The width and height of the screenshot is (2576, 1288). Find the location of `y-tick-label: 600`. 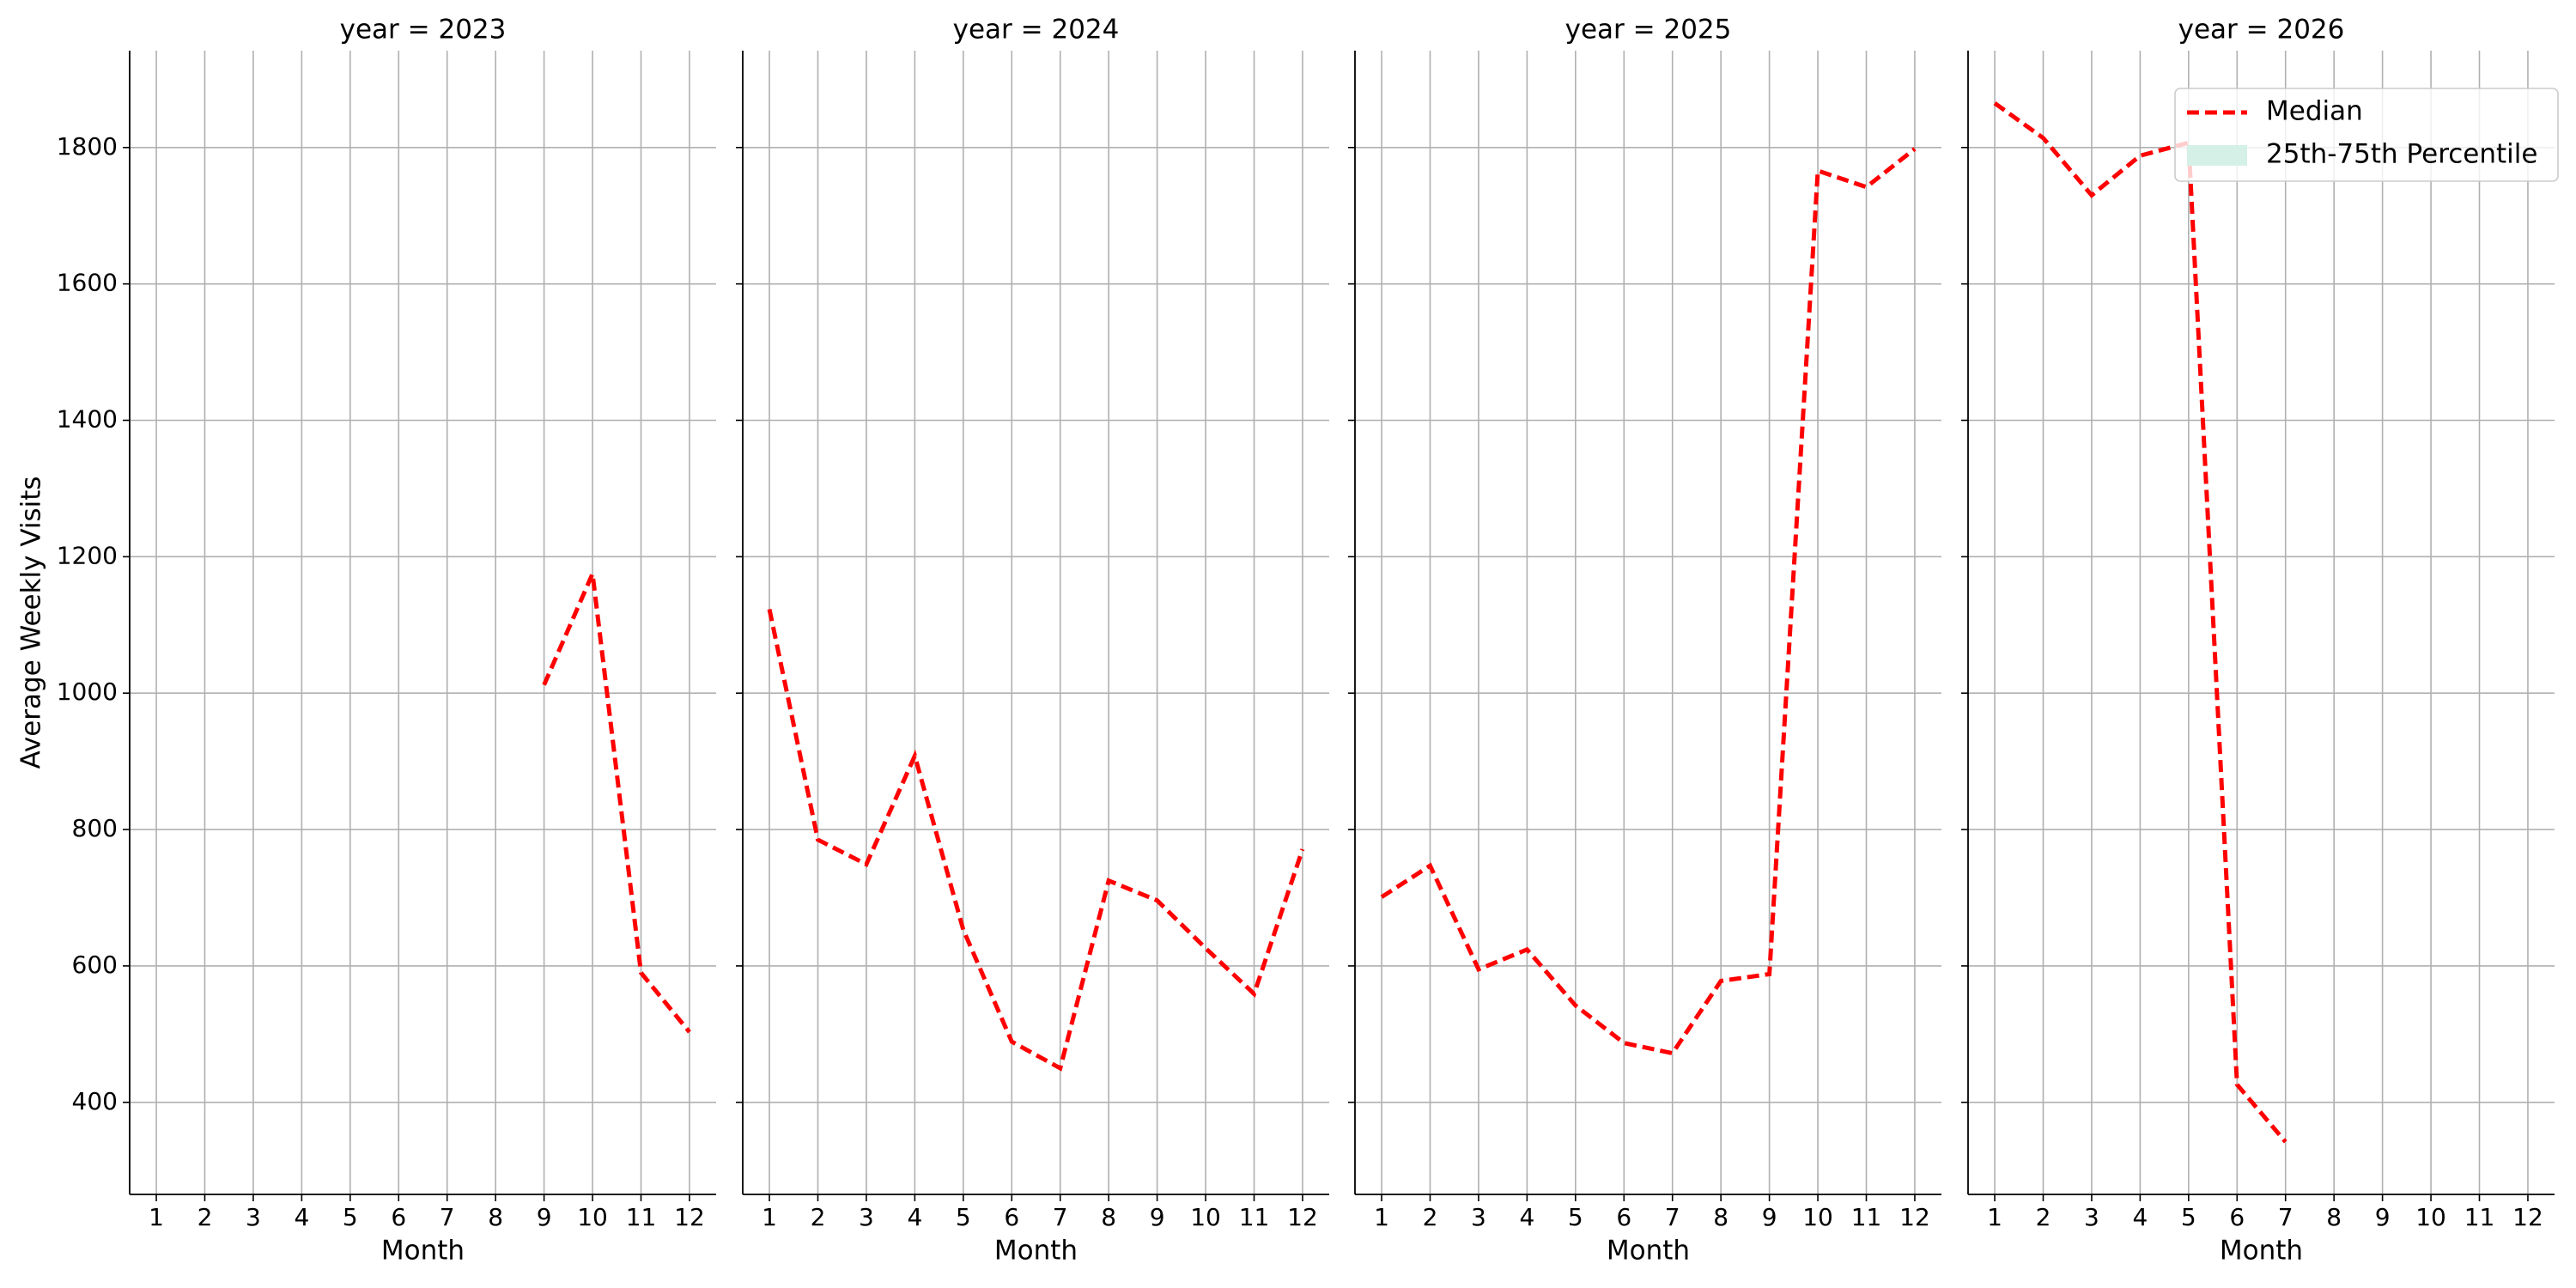

y-tick-label: 600 is located at coordinates (95, 965).